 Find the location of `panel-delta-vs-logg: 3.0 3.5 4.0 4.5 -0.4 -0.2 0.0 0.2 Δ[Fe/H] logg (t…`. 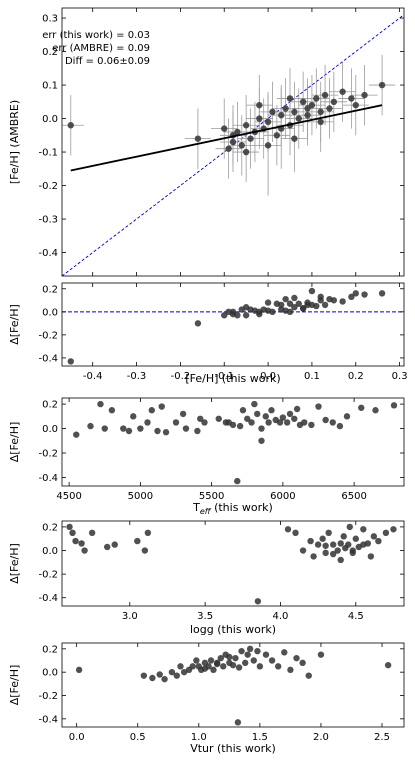

panel-delta-vs-logg: 3.0 3.5 4.0 4.5 -0.4 -0.2 0.0 0.2 Δ[Fe/H] logg (t… is located at coordinates (206, 578).